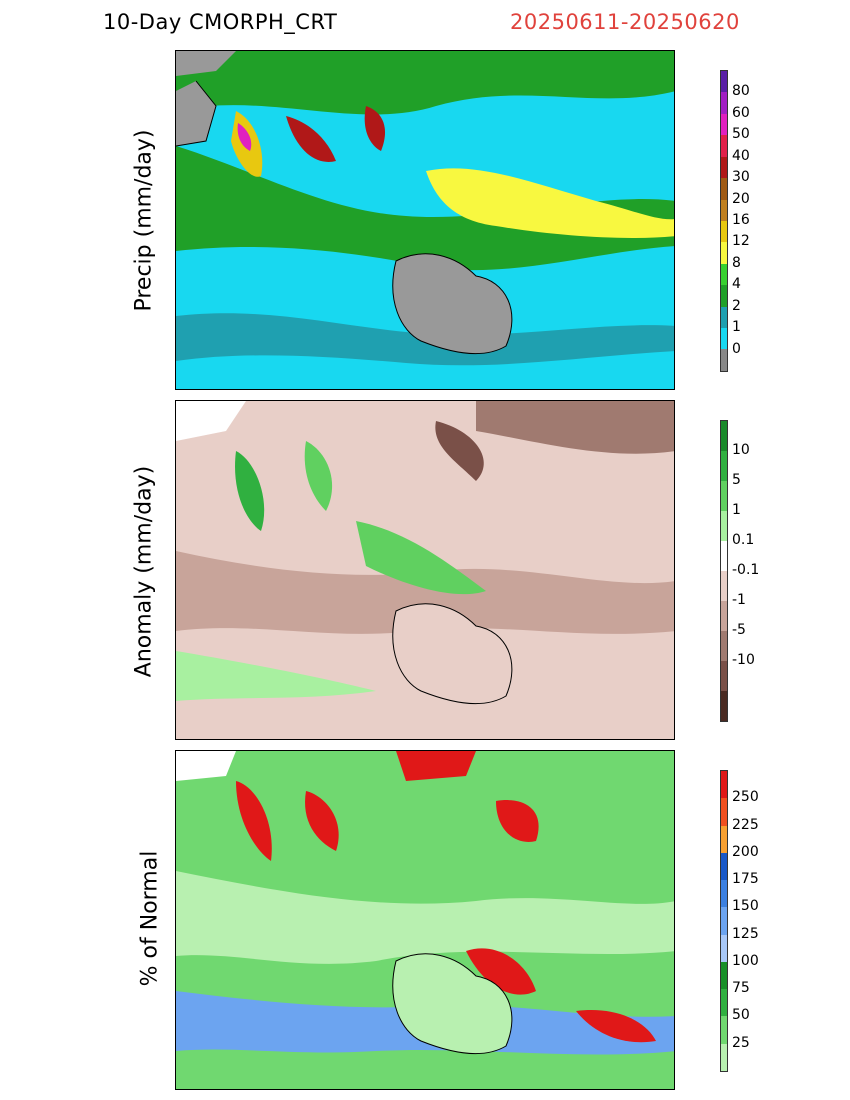 The width and height of the screenshot is (850, 1100). I want to click on anomaly-colorbar, so click(724, 571).